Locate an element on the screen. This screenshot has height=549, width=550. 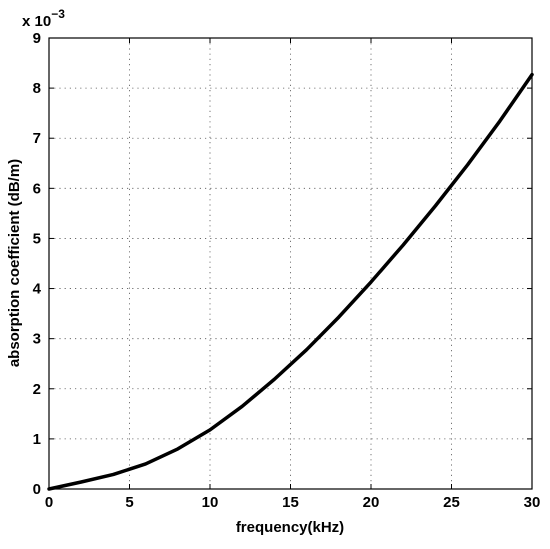
x-tick-label: 15 is located at coordinates (290, 502).